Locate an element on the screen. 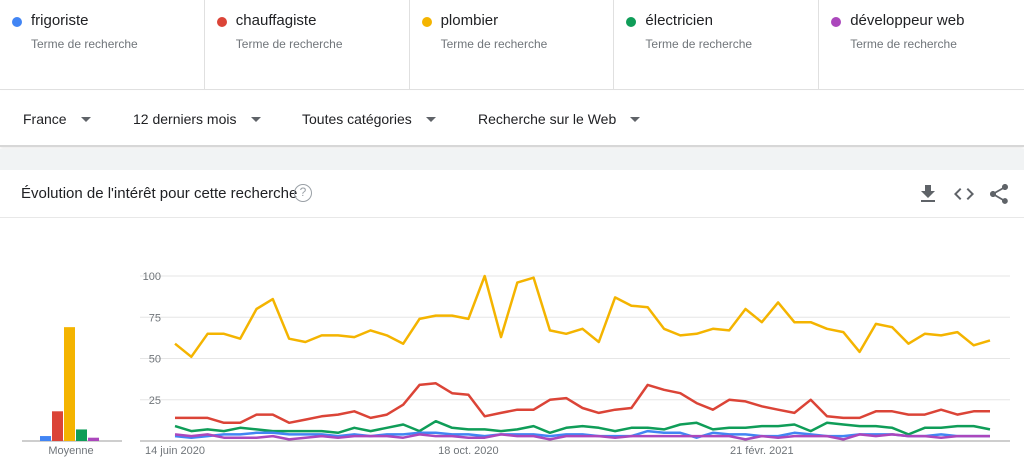  help-icon: ? is located at coordinates (303, 193).